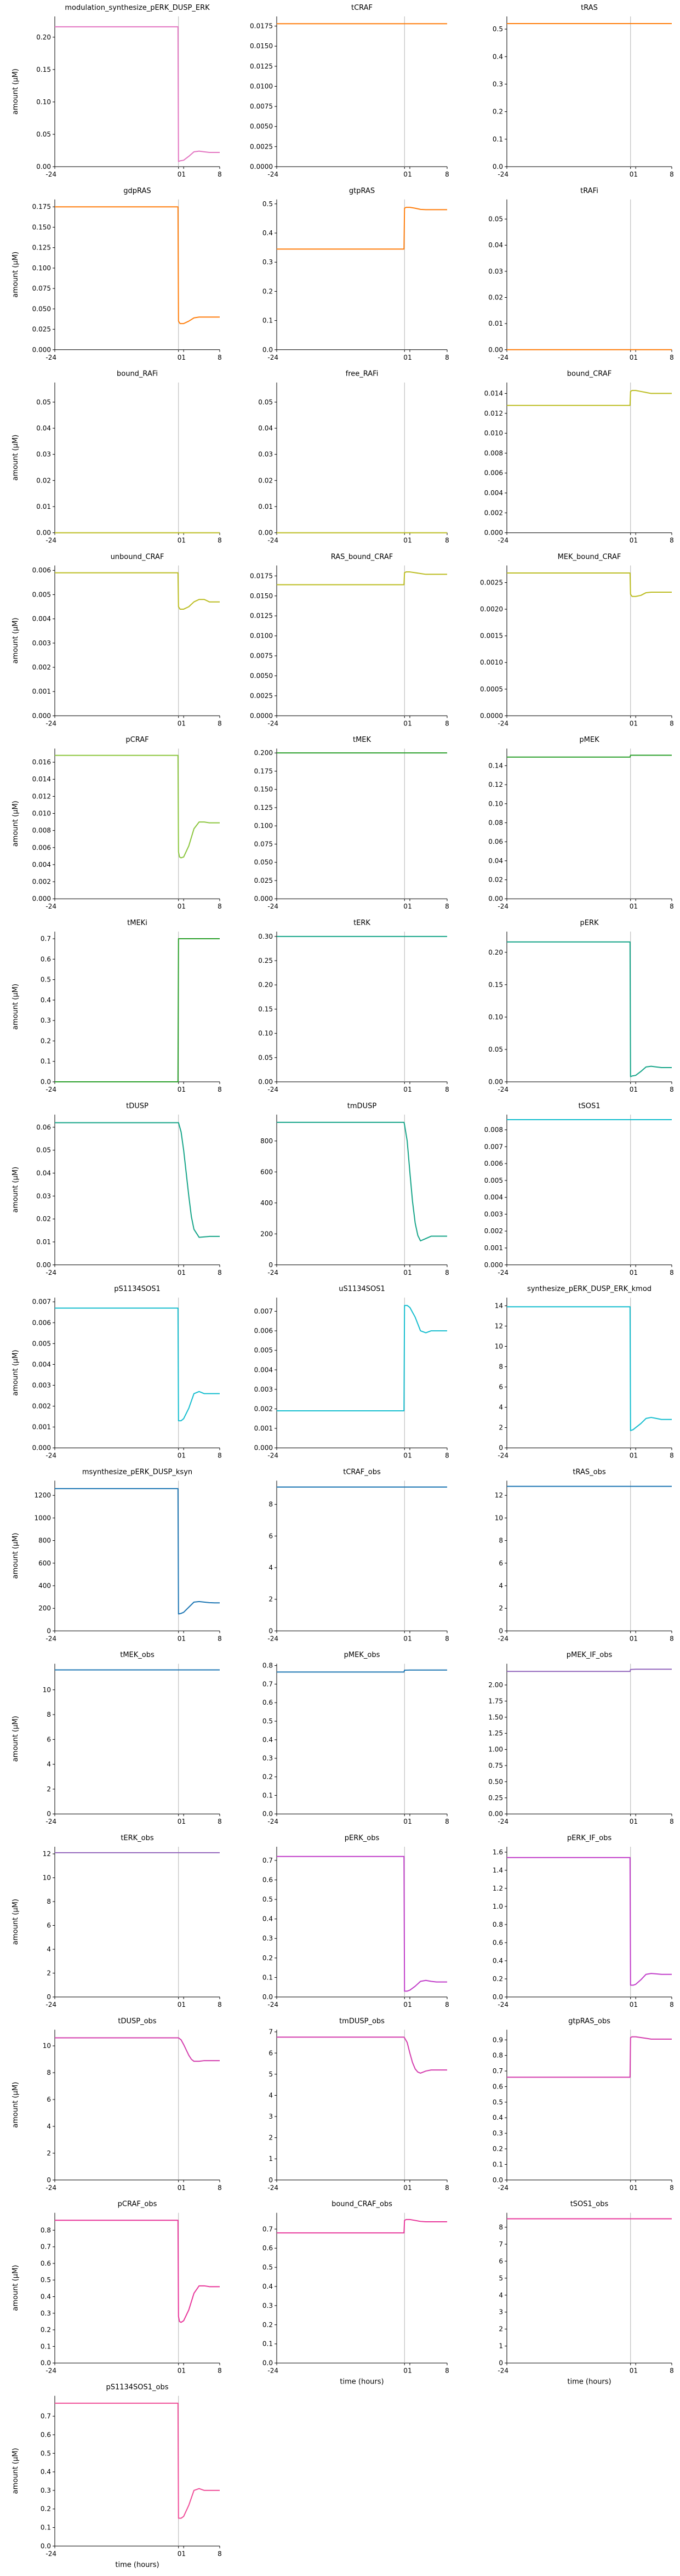 This screenshot has width=680, height=2576. What do you see at coordinates (137, 1838) in the screenshot?
I see `chart-title: tERK_obs` at bounding box center [137, 1838].